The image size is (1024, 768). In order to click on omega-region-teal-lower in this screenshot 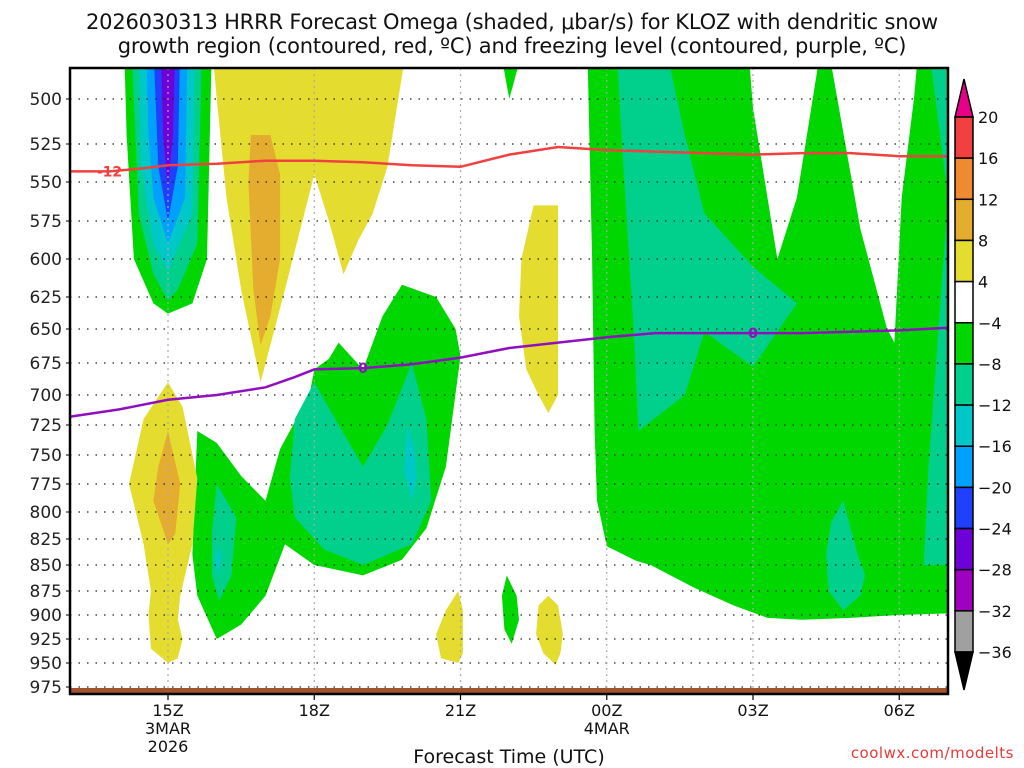, I will do `click(846, 555)`.